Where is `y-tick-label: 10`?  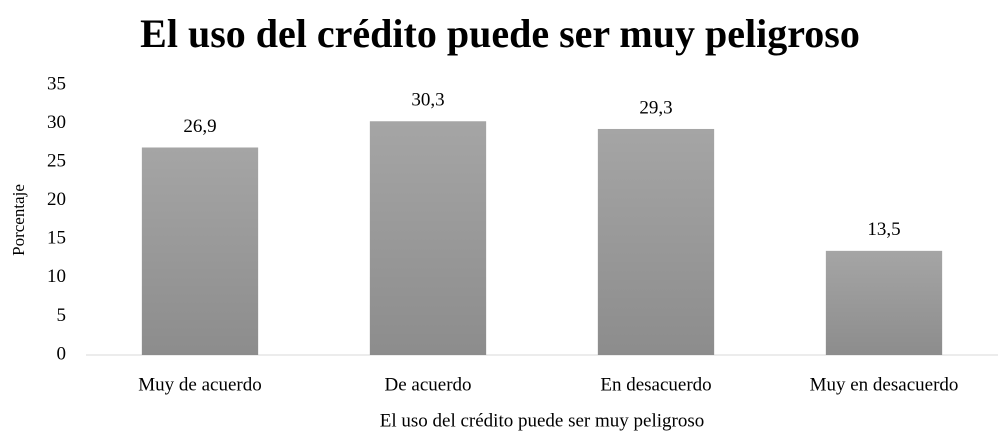
y-tick-label: 10 is located at coordinates (56, 276).